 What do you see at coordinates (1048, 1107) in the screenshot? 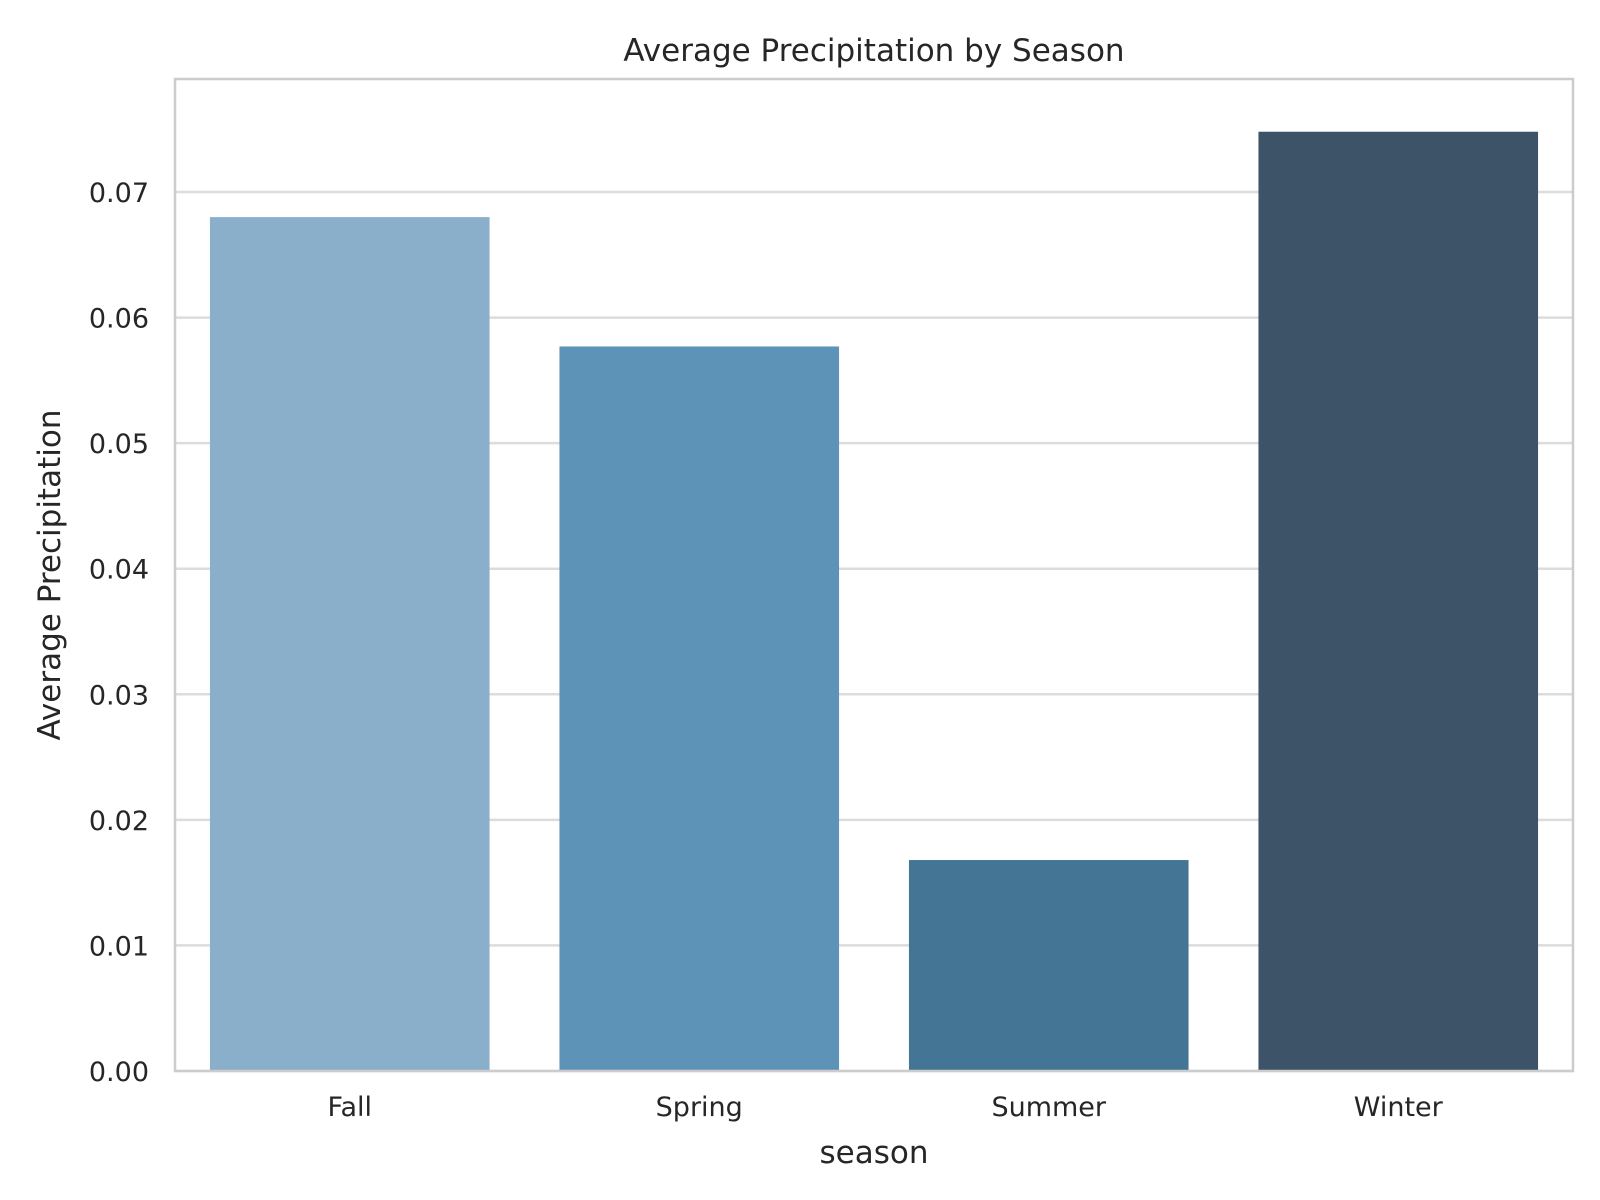
I see `x-tick-label-summer: Summer` at bounding box center [1048, 1107].